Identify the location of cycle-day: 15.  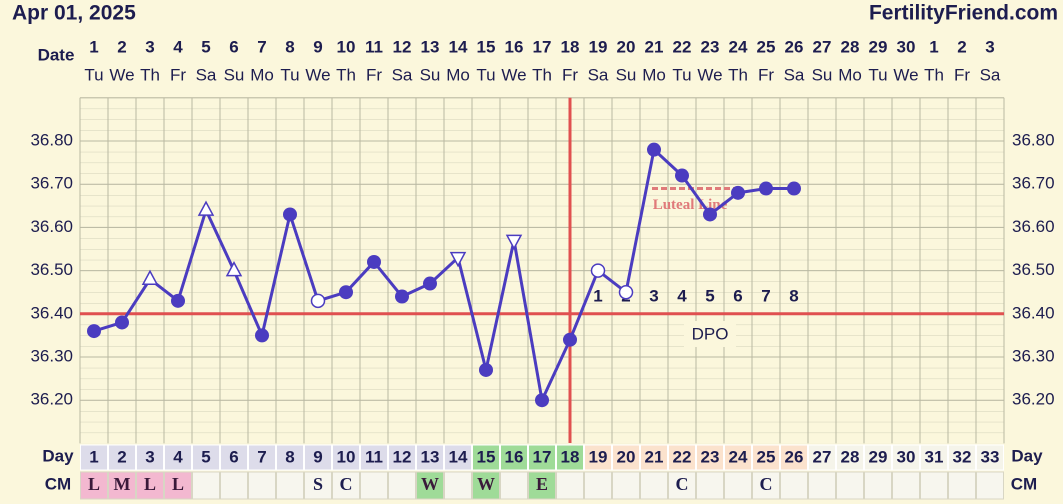
(486, 456).